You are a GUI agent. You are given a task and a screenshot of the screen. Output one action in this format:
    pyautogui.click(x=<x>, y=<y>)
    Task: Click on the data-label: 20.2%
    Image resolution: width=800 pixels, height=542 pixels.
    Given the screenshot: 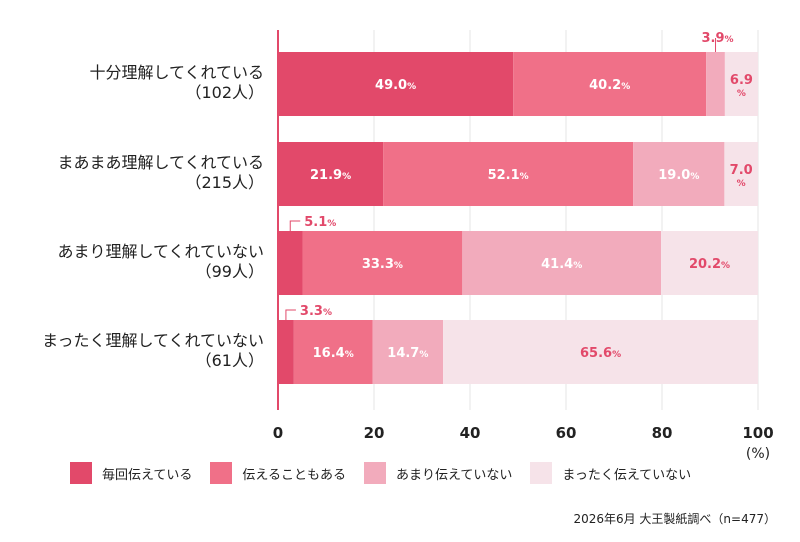 What is the action you would take?
    pyautogui.click(x=709, y=264)
    